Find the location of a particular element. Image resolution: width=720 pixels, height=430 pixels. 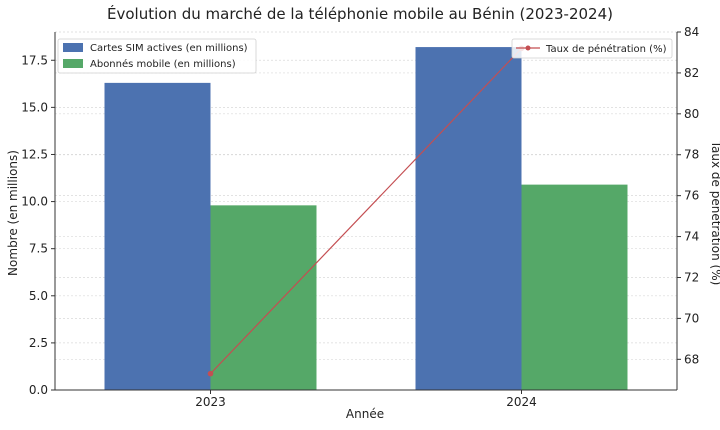

penetration-point-2023 is located at coordinates (210, 373).